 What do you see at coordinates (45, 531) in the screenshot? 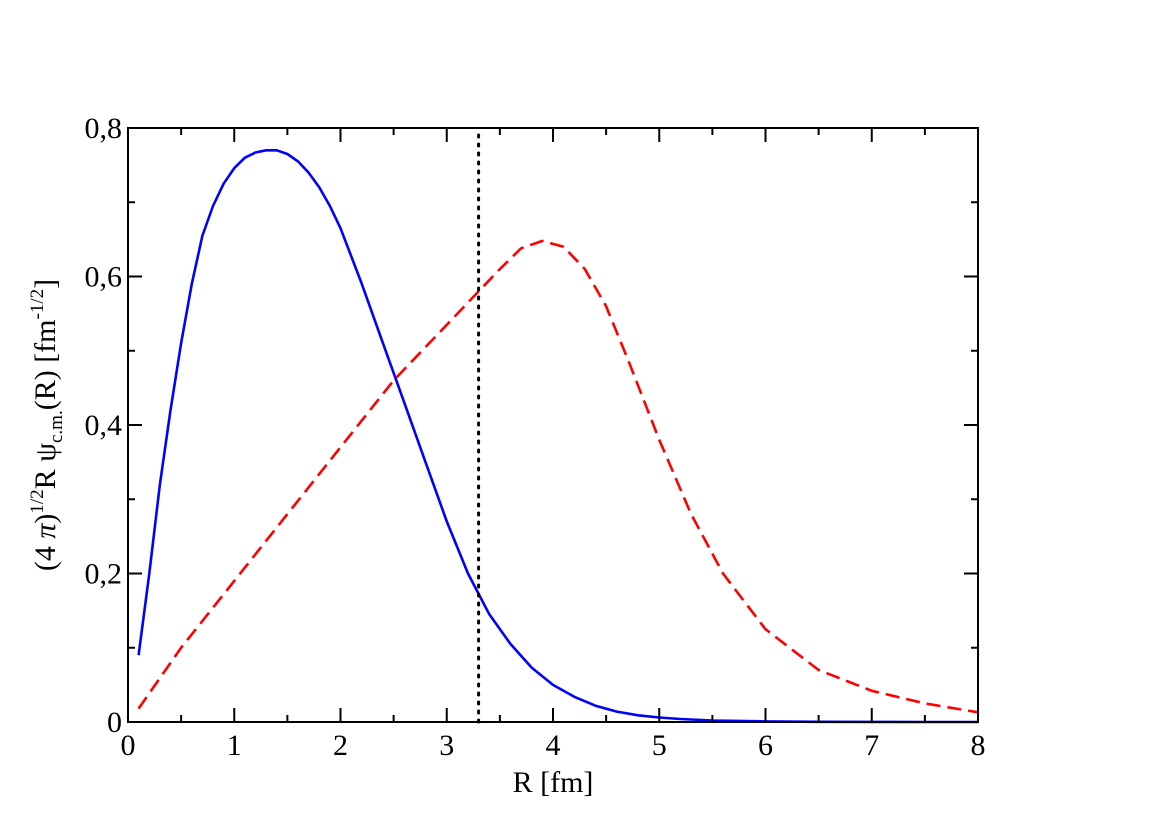
I see `y-label-pi: π` at bounding box center [45, 531].